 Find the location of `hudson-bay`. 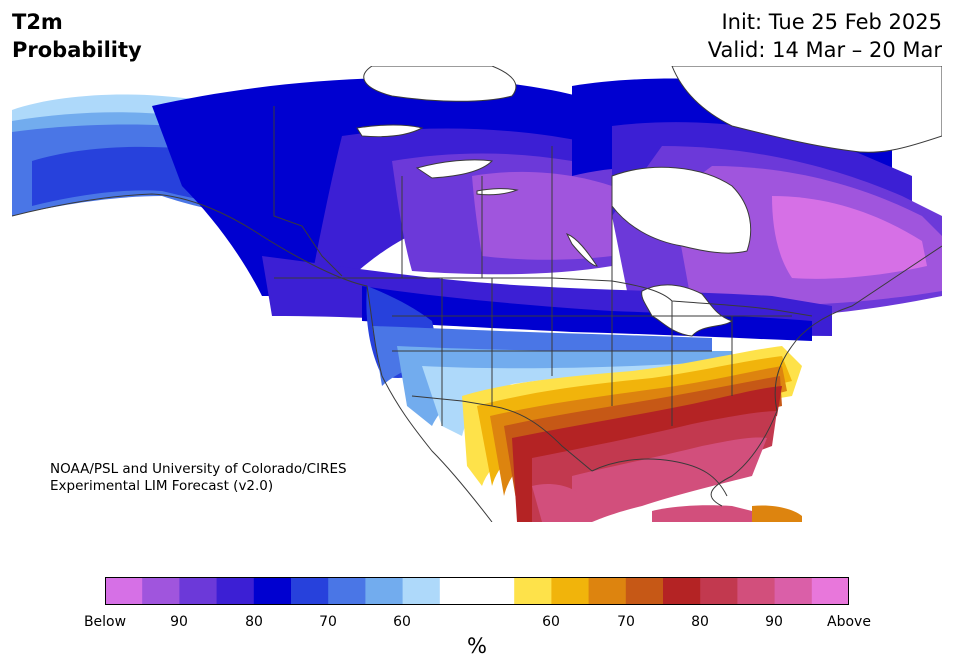

hudson-bay is located at coordinates (681, 210).